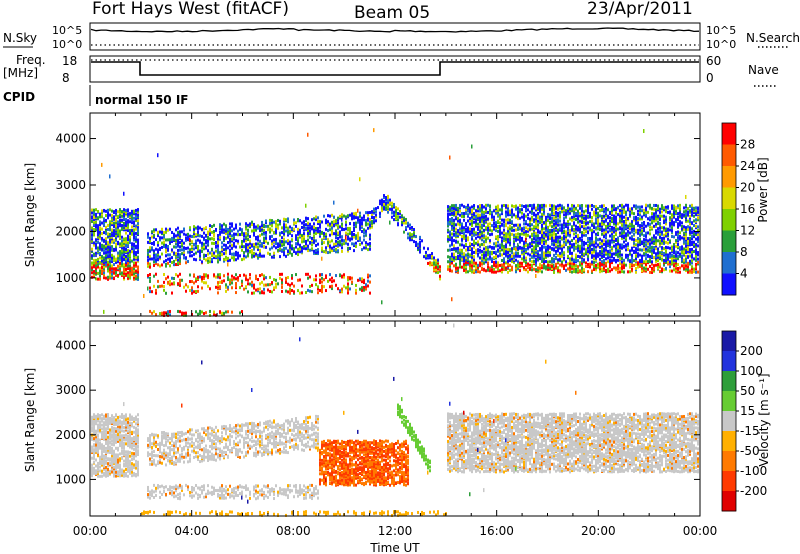  I want to click on cpid-label: CPID, so click(19, 97).